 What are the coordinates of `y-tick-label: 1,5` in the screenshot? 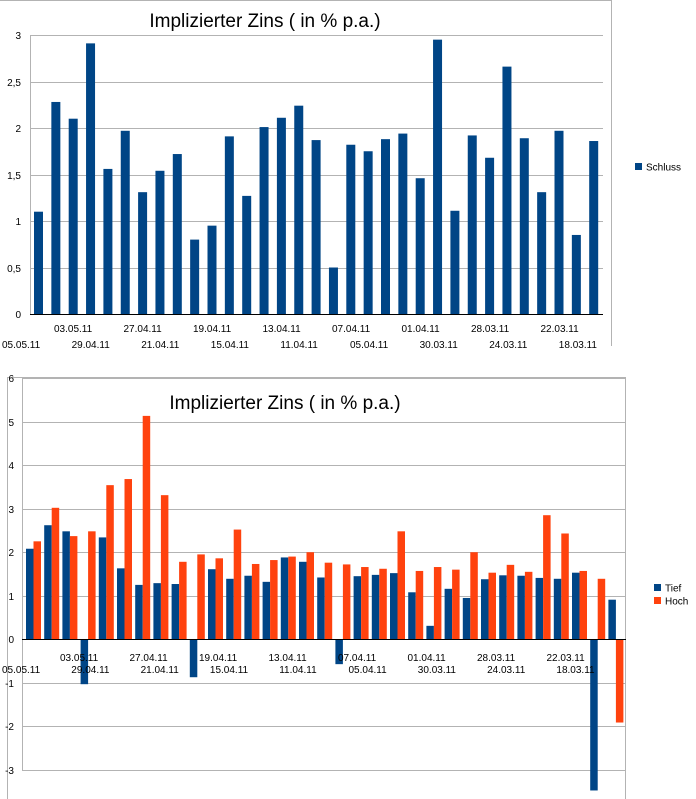 It's located at (14, 176).